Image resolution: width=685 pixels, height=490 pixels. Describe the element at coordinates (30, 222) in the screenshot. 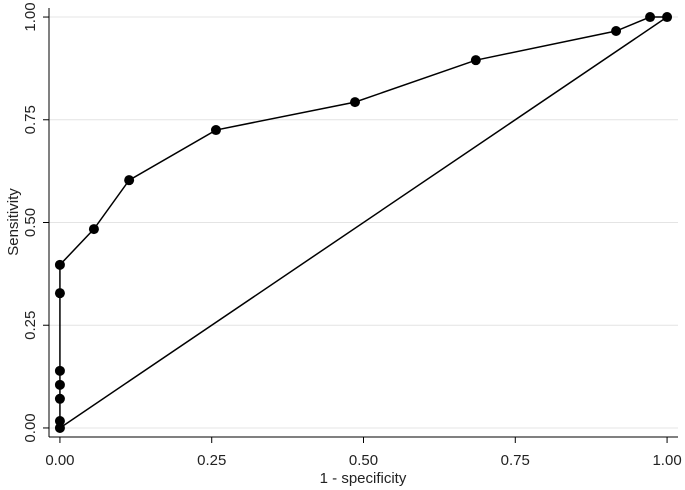

I see `y-tick-label: 0.50` at that location.